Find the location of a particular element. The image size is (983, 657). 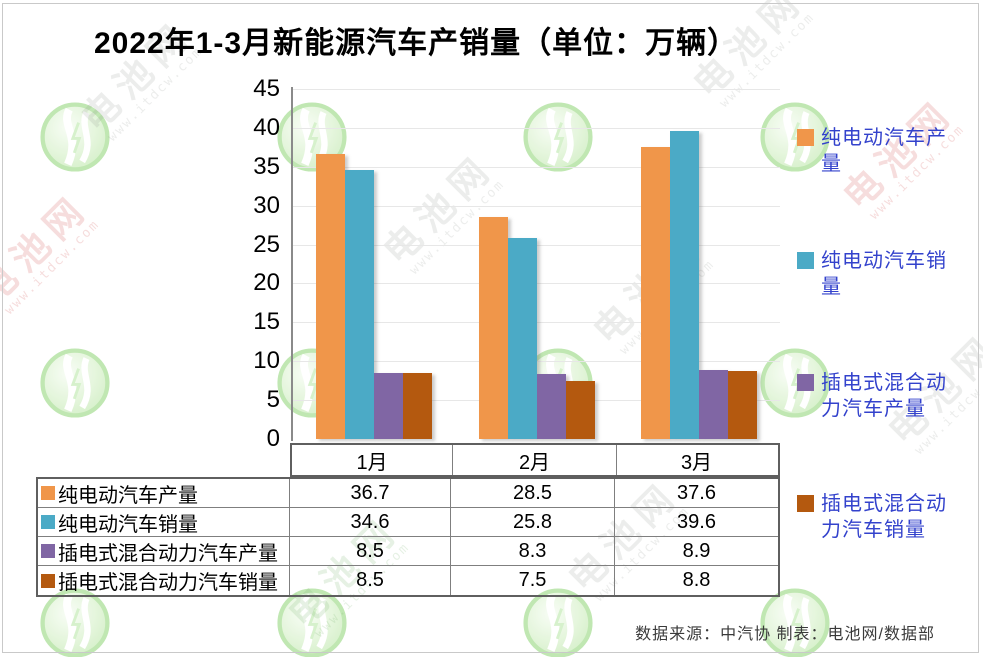

table-value-cell: 8.8 is located at coordinates (696, 580).